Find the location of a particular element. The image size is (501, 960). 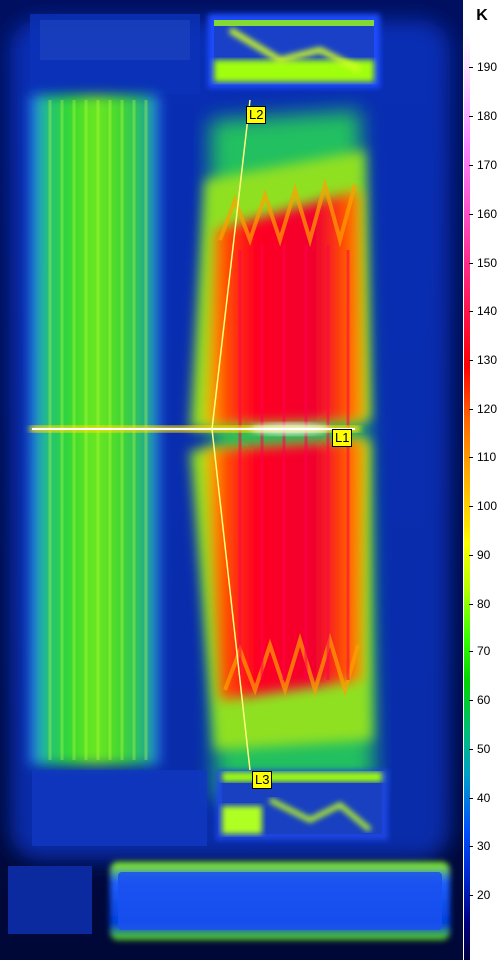

scale-tick: 190 is located at coordinates (485, 67).